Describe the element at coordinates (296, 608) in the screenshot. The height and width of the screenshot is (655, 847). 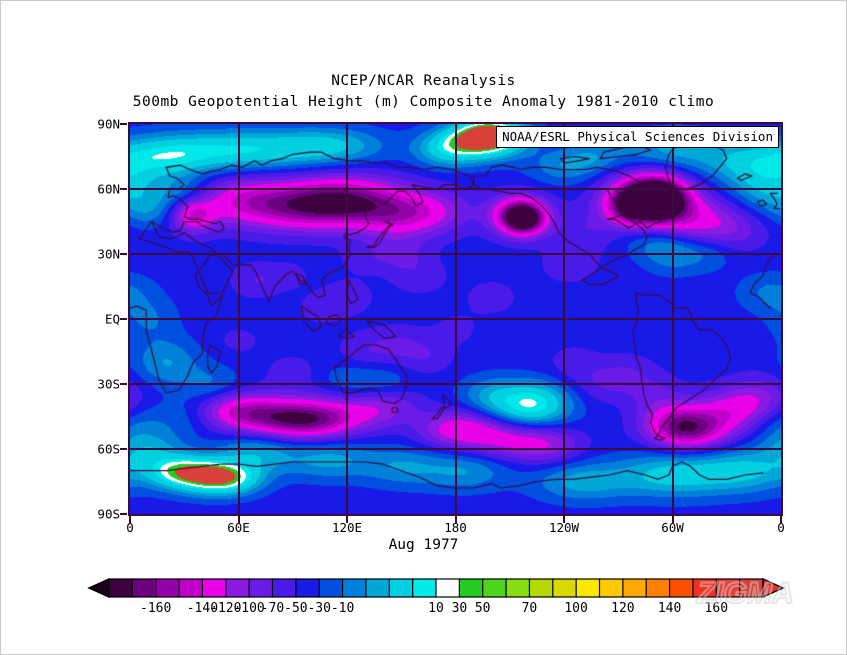
I see `colorbar-tick--50: -50` at that location.